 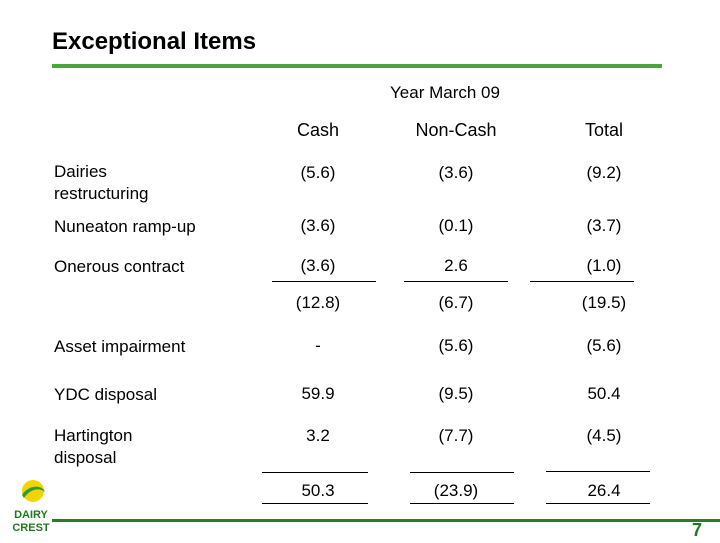 What do you see at coordinates (462, 503) in the screenshot?
I see `total-underline-noncash` at bounding box center [462, 503].